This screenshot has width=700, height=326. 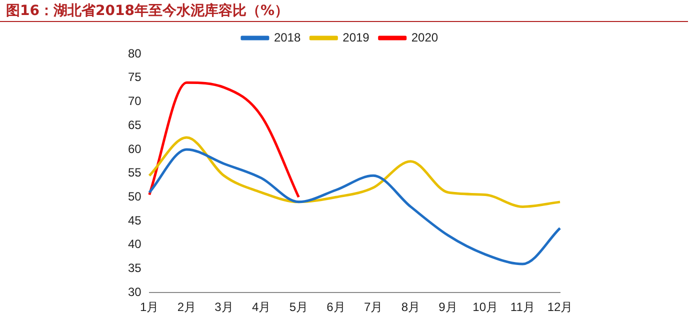 What do you see at coordinates (135, 77) in the screenshot?
I see `y-tick-label: 75` at bounding box center [135, 77].